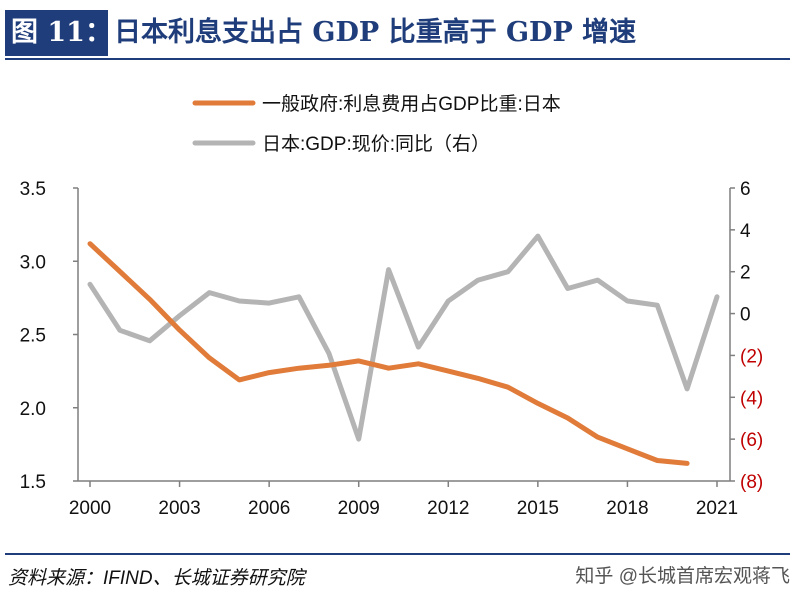  I want to click on x-axis-tick-label: 2015, so click(538, 508).